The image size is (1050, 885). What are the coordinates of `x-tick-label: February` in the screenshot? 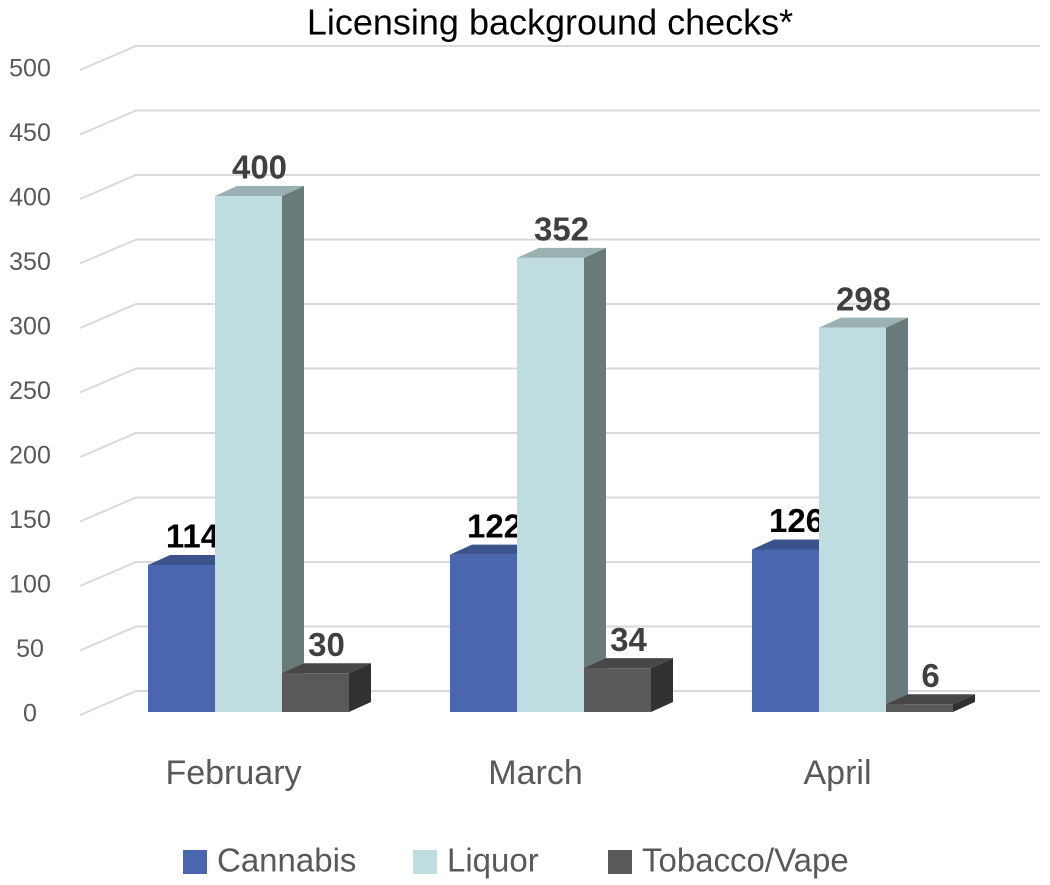 It's located at (233, 773).